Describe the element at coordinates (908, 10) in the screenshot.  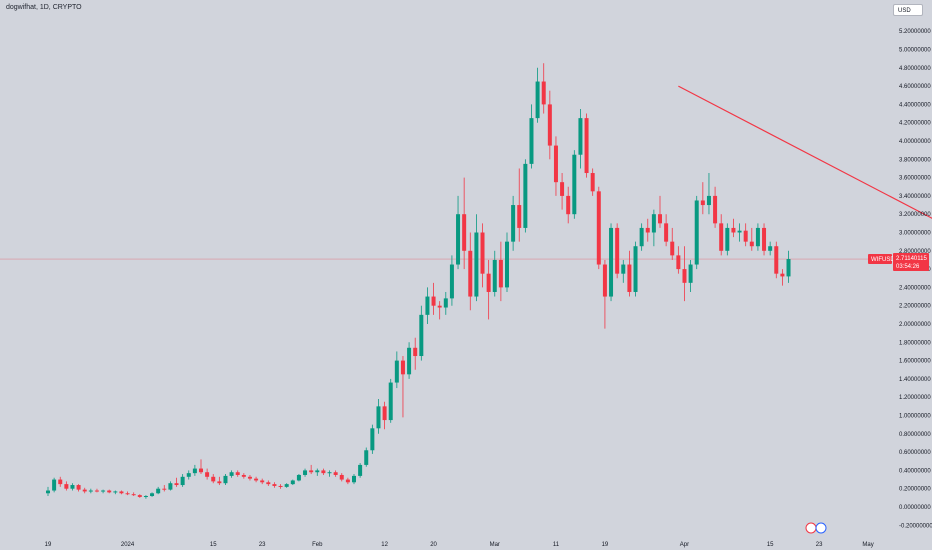
I see `currency-button: USD` at that location.